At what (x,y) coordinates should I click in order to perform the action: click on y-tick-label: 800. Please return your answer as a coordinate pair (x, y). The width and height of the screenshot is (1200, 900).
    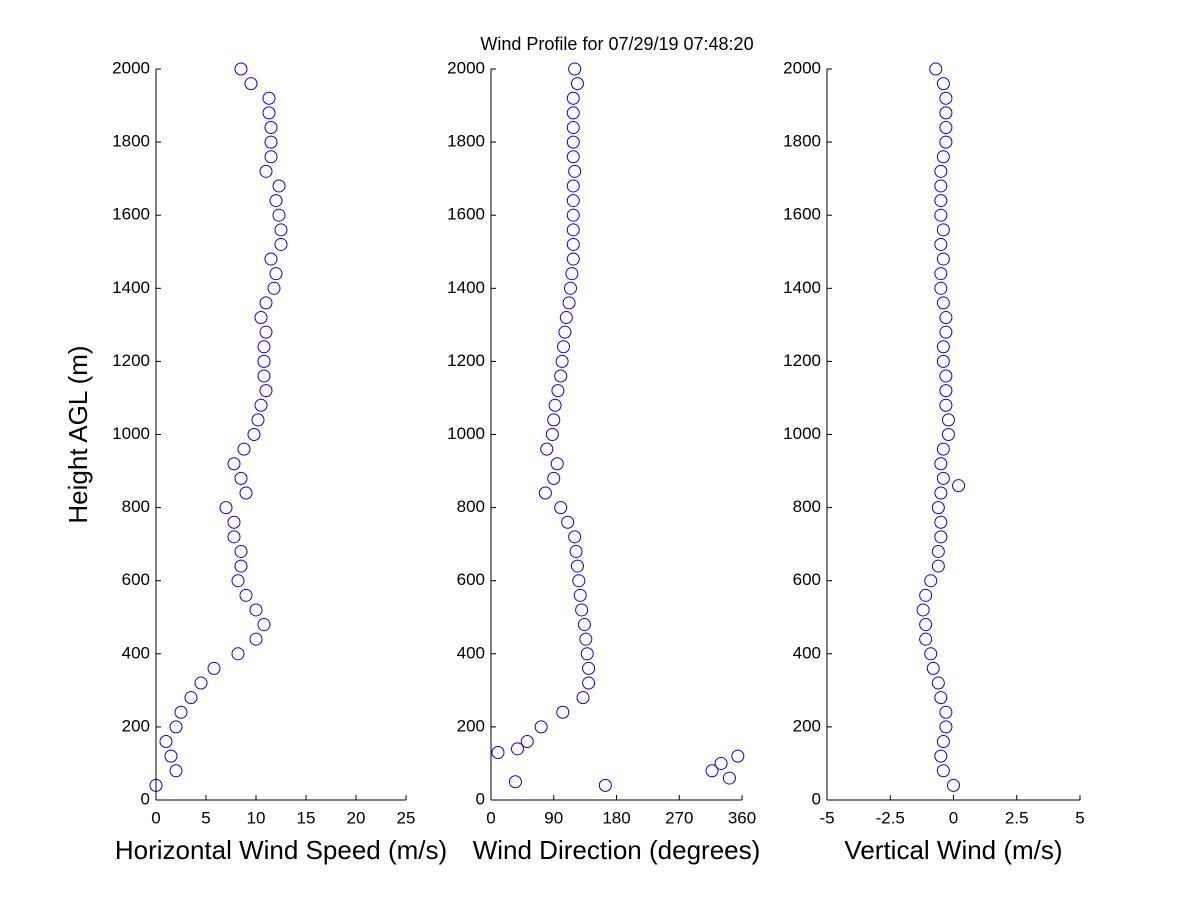
    Looking at the image, I should click on (807, 506).